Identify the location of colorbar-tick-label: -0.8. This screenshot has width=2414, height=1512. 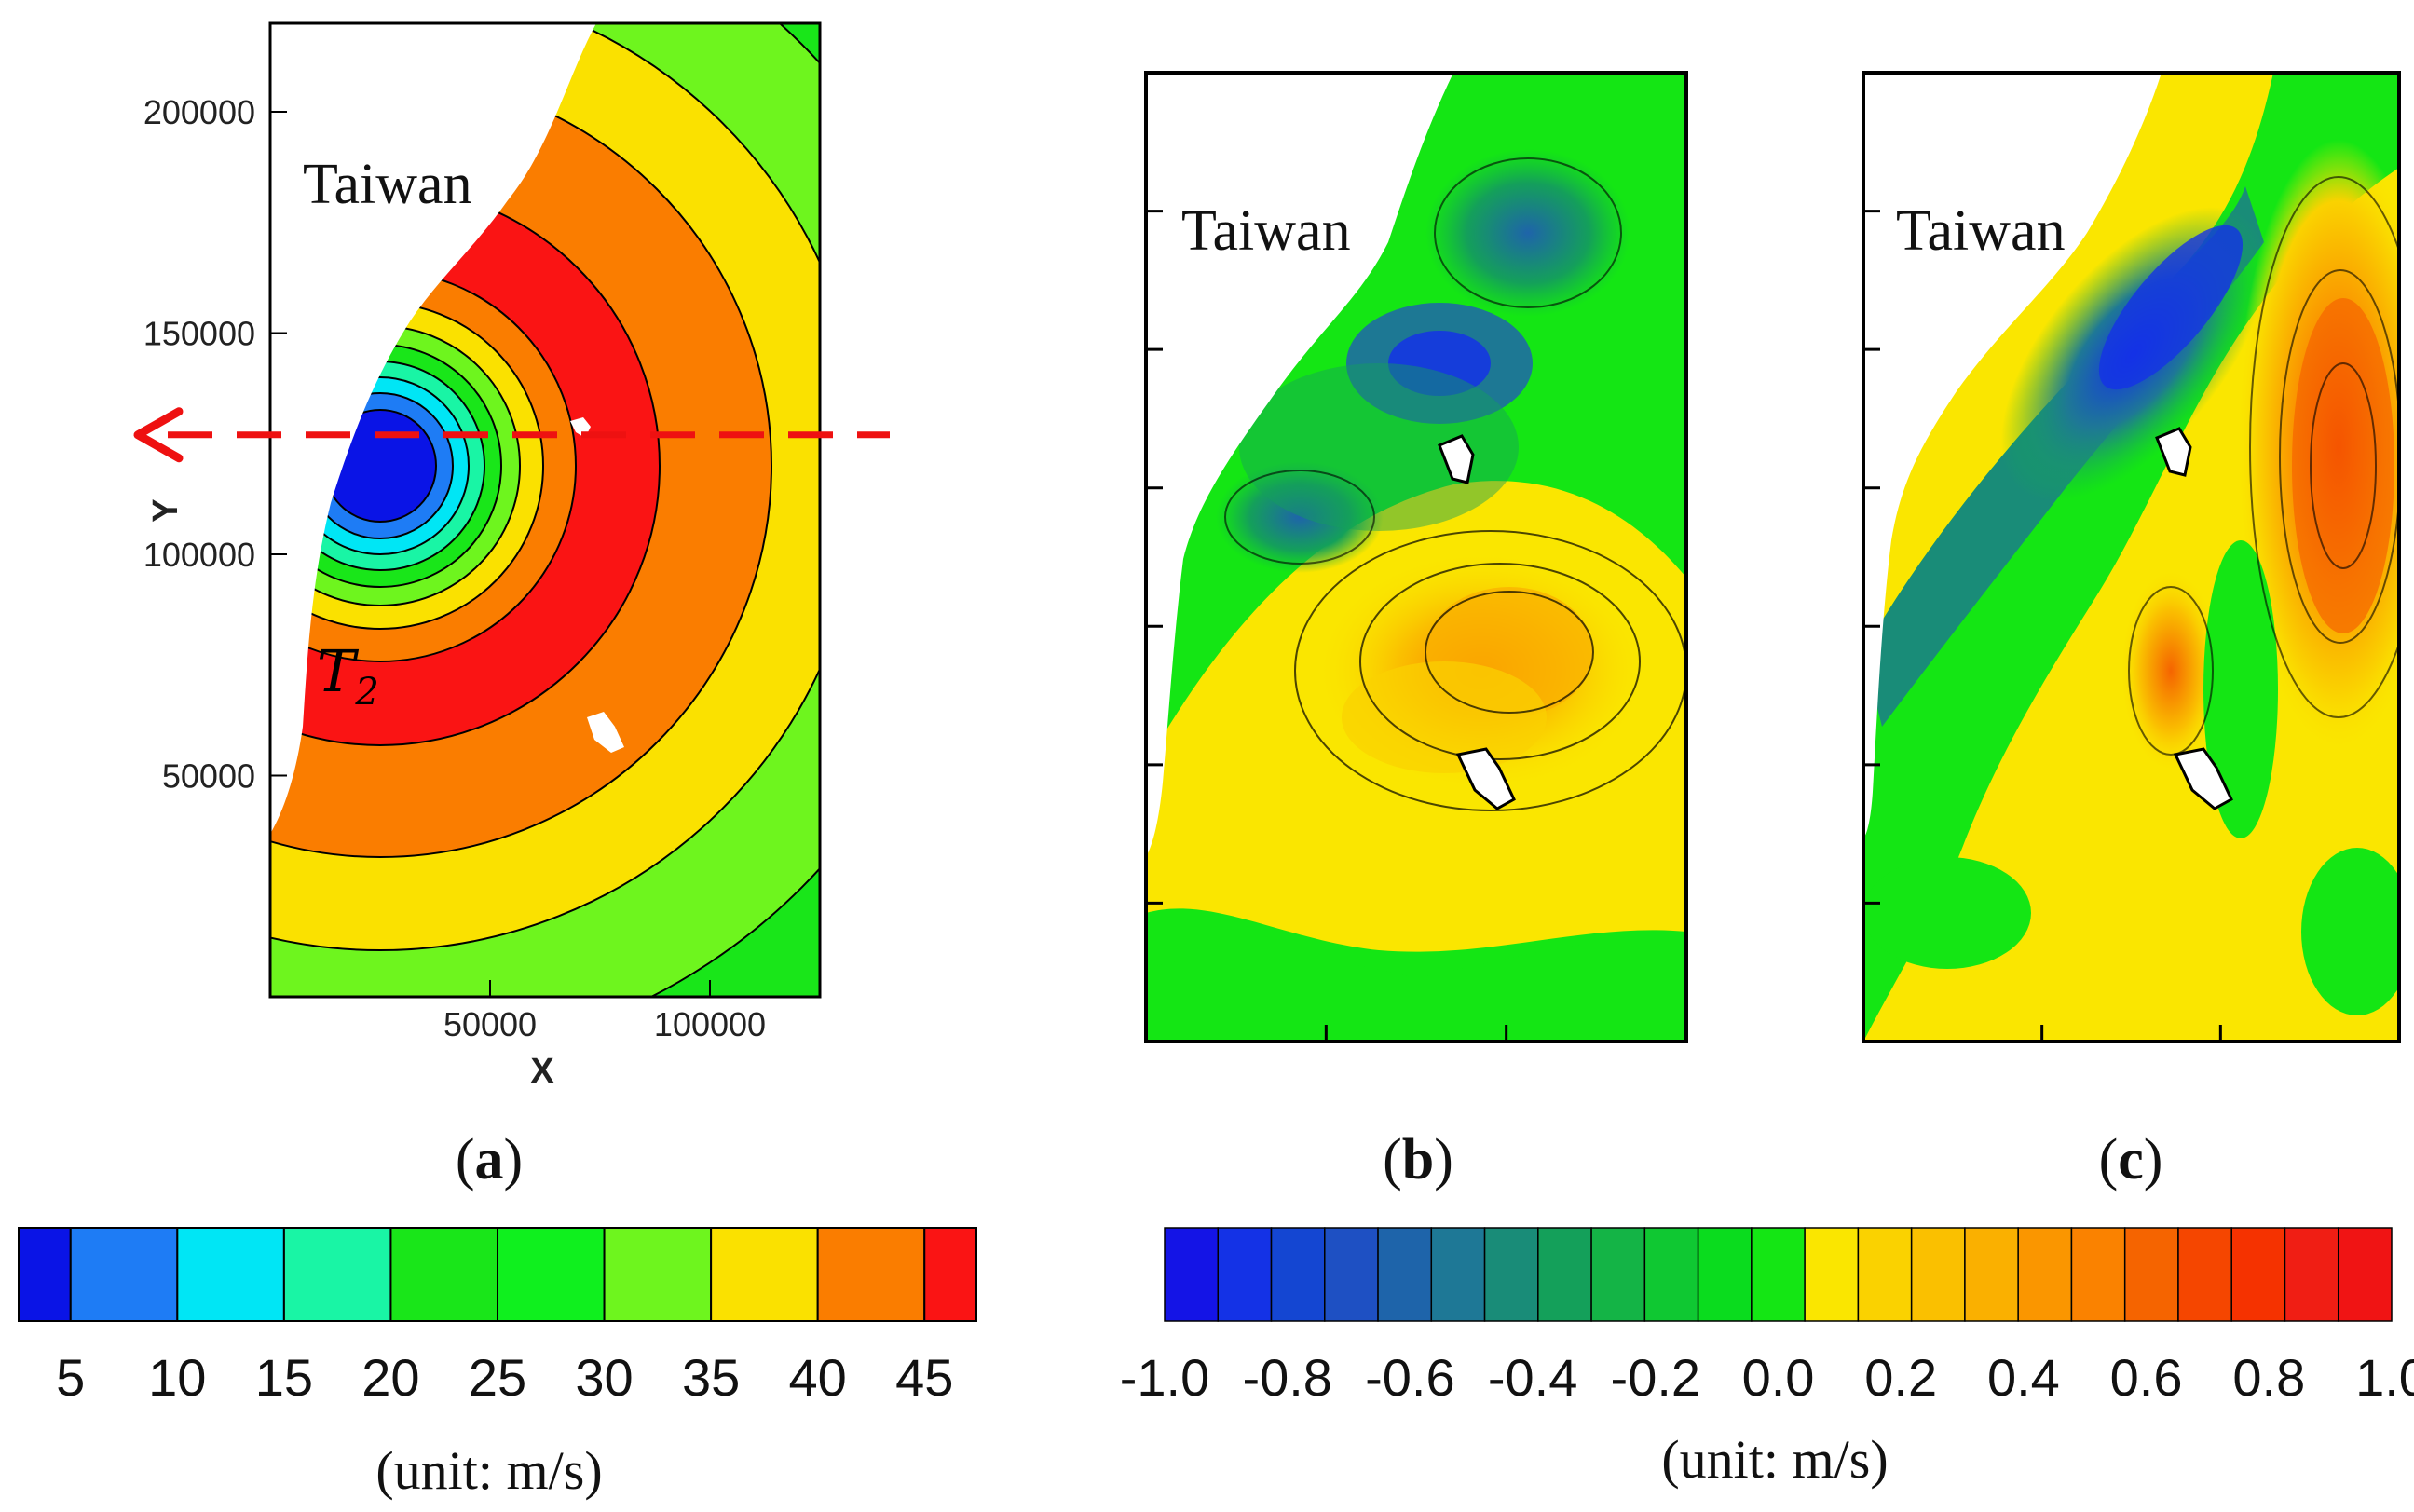
(1287, 1377).